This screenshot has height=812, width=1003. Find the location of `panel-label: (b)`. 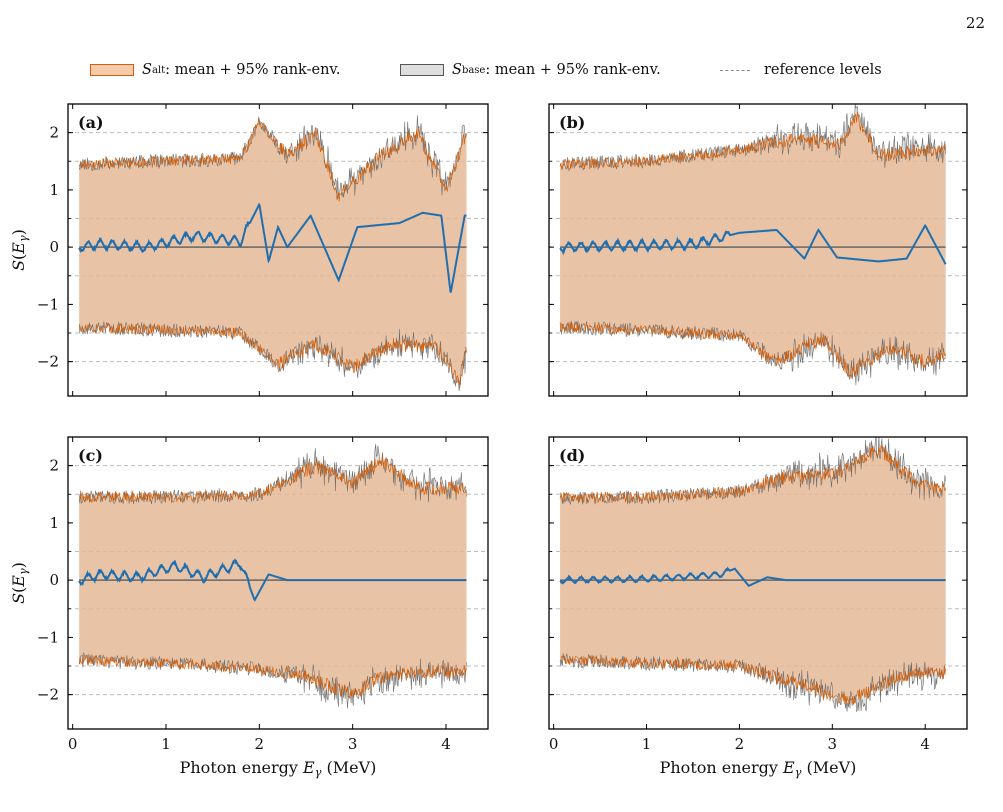

panel-label: (b) is located at coordinates (572, 122).